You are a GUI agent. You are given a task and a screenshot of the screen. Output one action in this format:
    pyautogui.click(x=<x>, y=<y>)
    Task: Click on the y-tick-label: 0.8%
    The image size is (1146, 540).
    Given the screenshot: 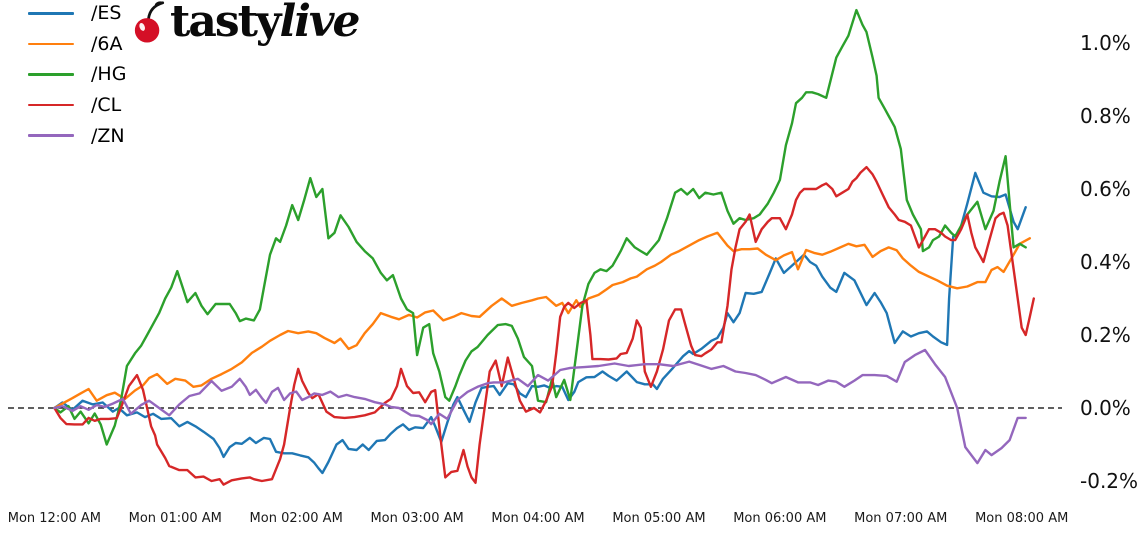 What is the action you would take?
    pyautogui.click(x=1105, y=116)
    